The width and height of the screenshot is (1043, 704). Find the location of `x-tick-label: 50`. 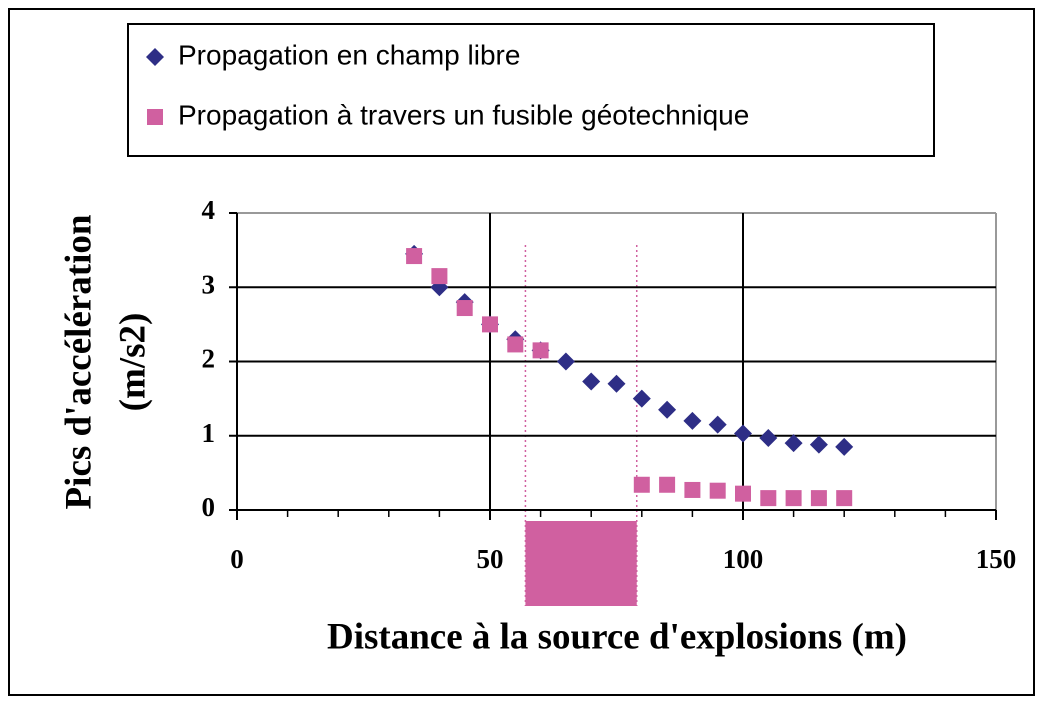

x-tick-label: 50 is located at coordinates (490, 559).